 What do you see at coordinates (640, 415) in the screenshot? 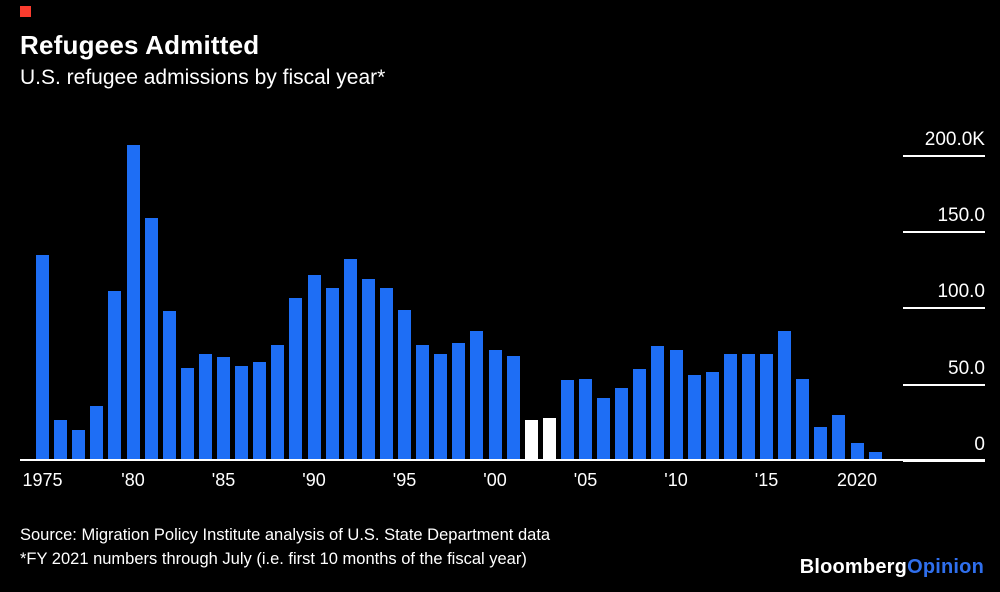
I see `bar-2008` at bounding box center [640, 415].